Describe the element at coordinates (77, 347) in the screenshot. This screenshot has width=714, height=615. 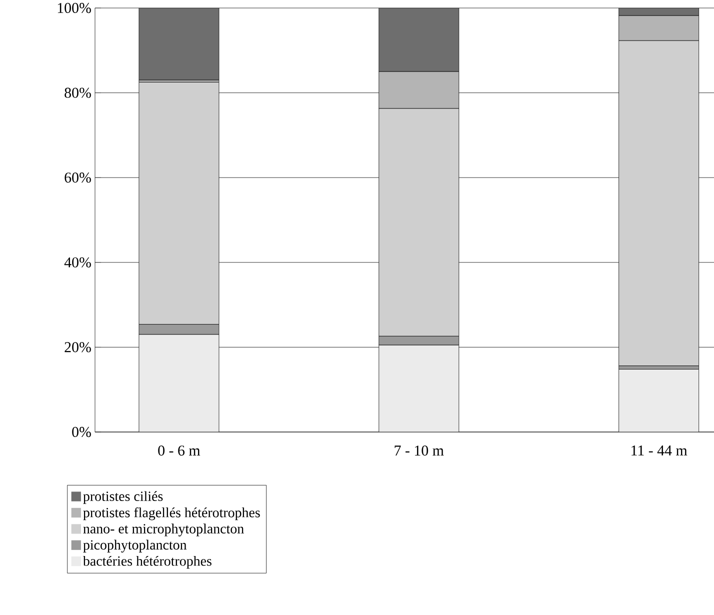
I see `y-tick-label: 20%` at that location.